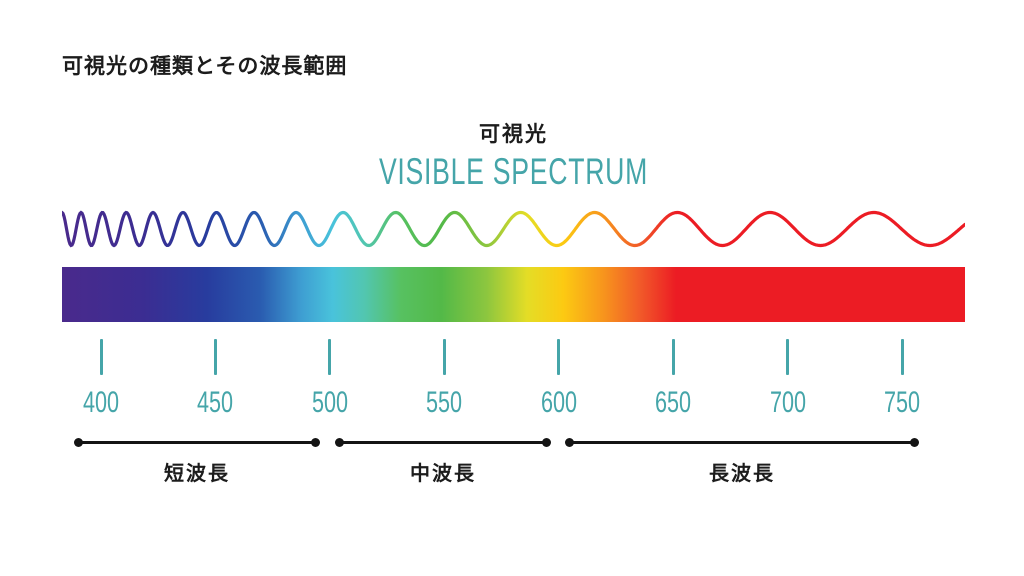 This screenshot has width=1024, height=576. I want to click on heading-english: VISIBLE SPECTRUM, so click(513, 171).